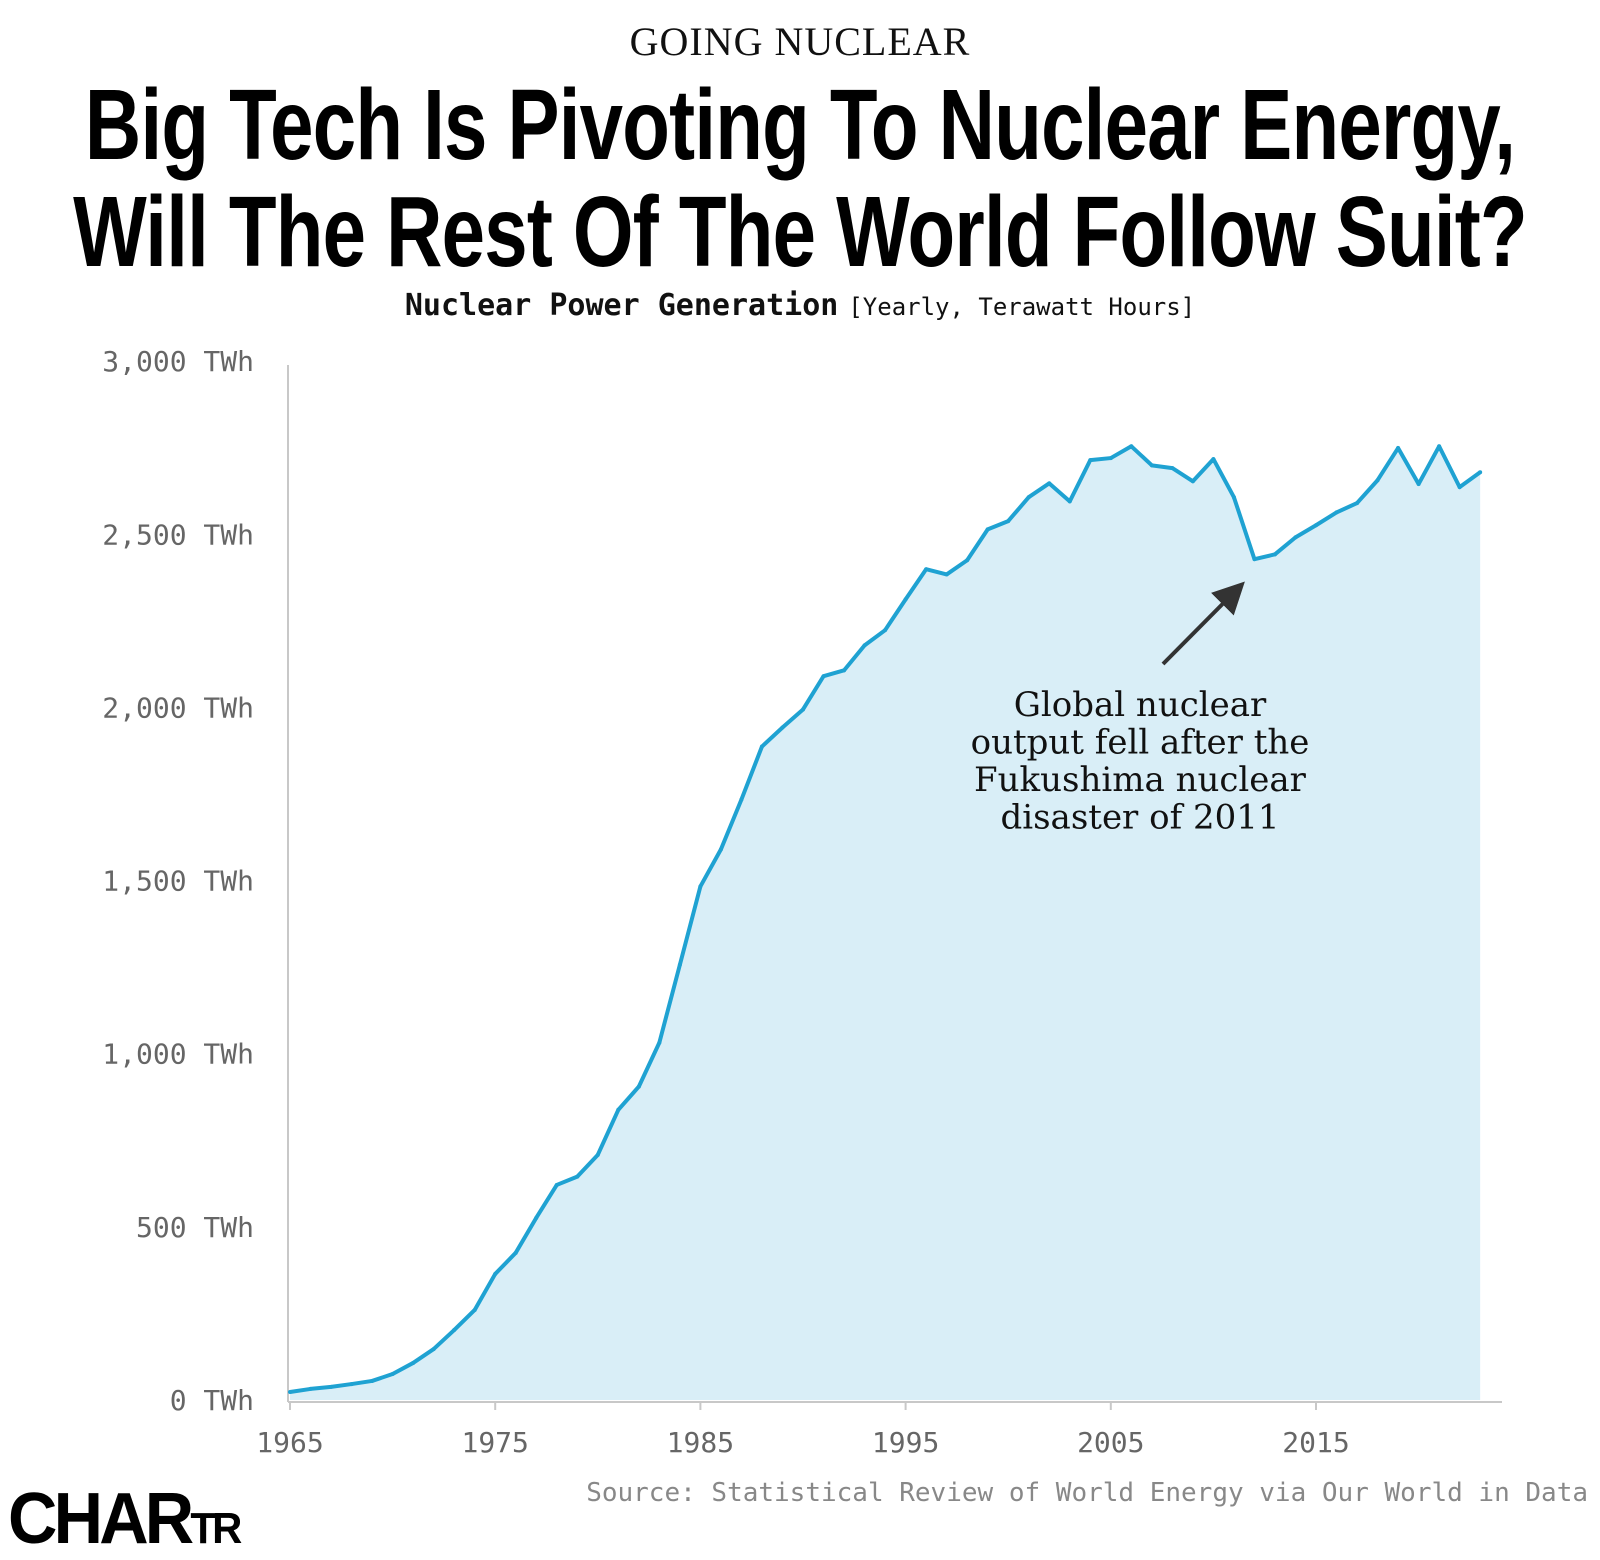 The height and width of the screenshot is (1560, 1600). What do you see at coordinates (679, 964) in the screenshot?
I see `data-point-1984` at bounding box center [679, 964].